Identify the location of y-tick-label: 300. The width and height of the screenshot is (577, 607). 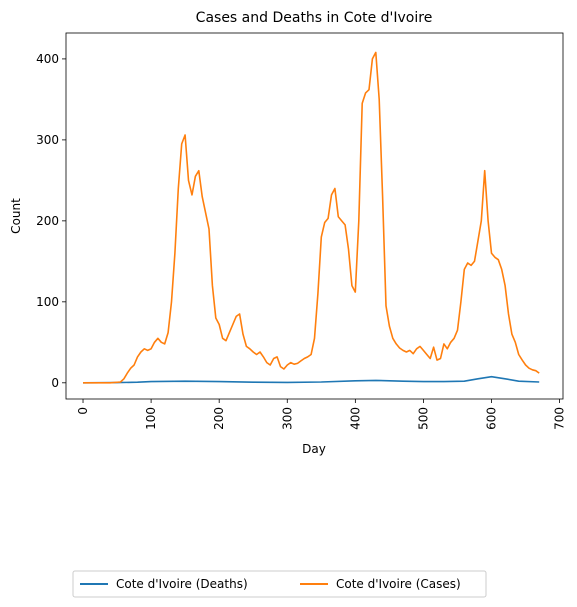
(47, 140).